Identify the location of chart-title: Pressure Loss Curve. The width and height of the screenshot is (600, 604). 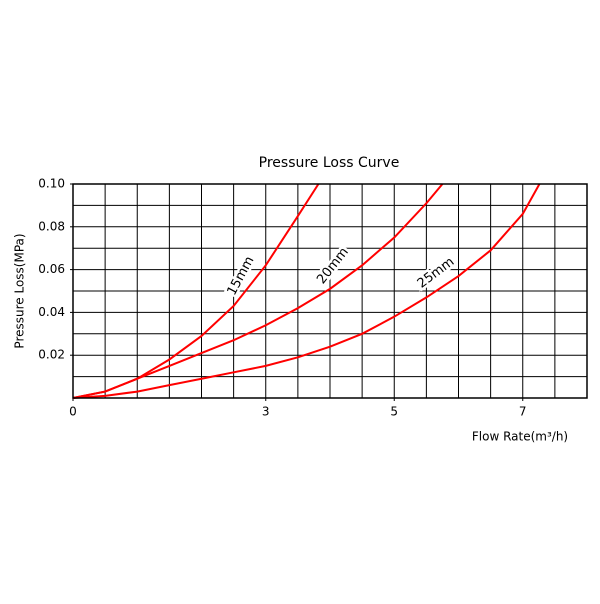
(329, 163).